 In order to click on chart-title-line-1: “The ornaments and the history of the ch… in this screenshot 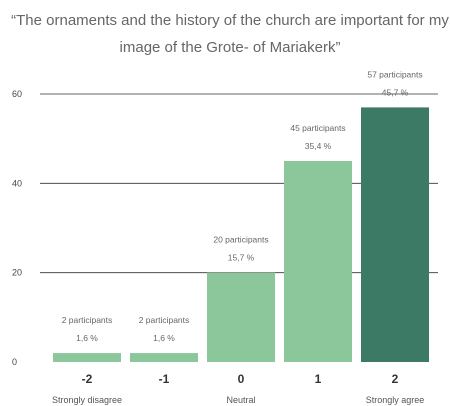, I will do `click(230, 20)`.